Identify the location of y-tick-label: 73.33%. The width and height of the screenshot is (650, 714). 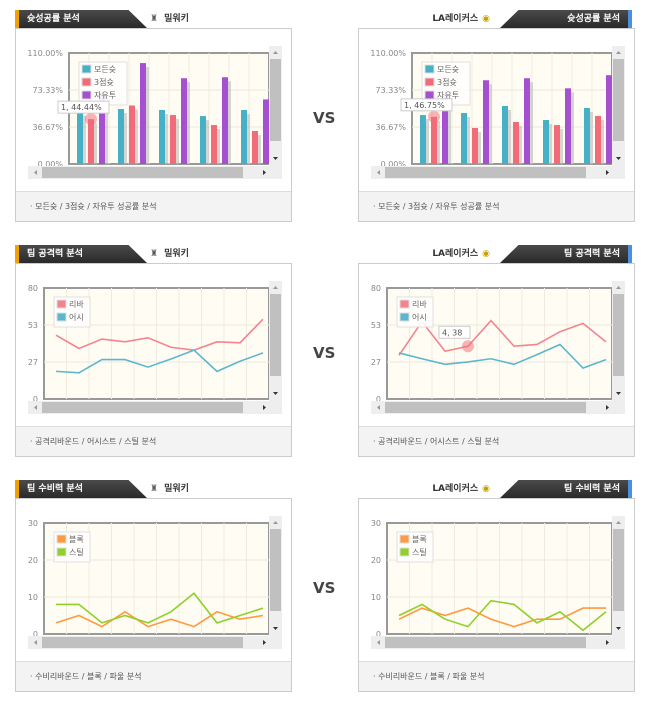
(390, 90).